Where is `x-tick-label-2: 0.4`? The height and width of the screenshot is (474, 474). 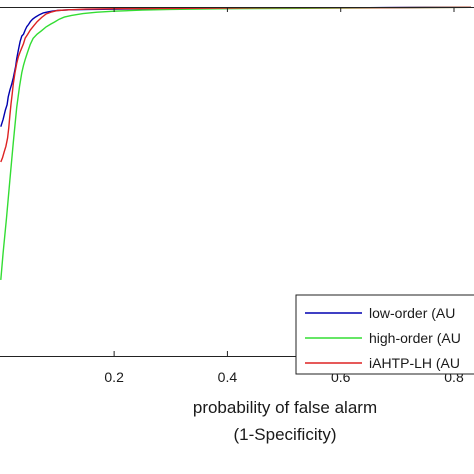
x-tick-label-2: 0.4 is located at coordinates (228, 377).